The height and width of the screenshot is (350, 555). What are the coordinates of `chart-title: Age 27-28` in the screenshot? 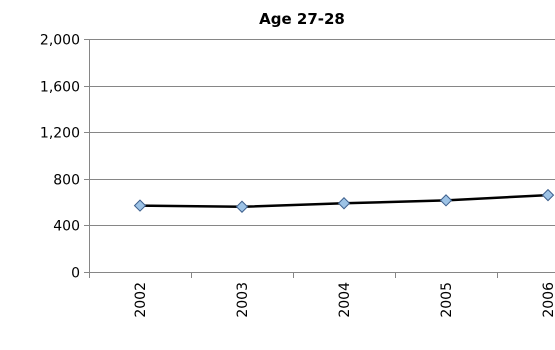 It's located at (302, 19).